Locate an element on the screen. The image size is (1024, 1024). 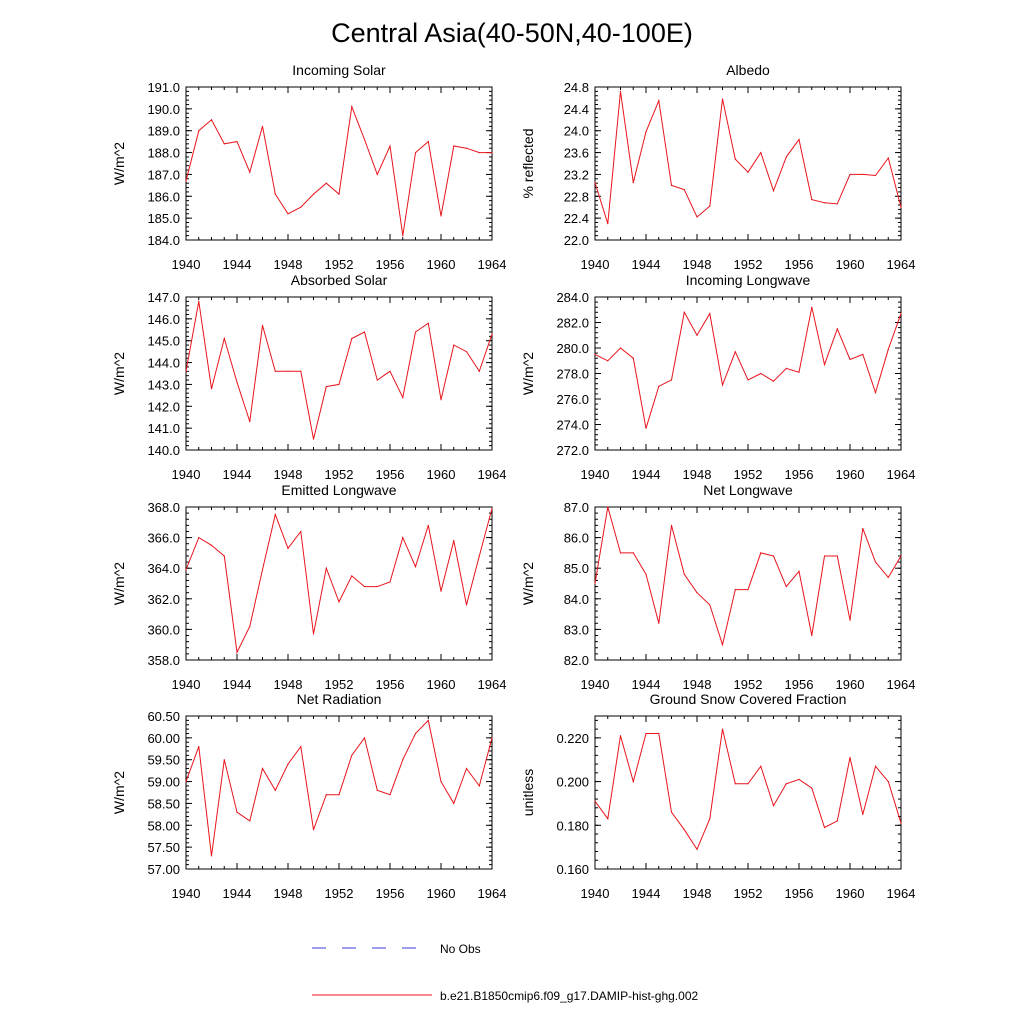
y-tick-label: 282.0 is located at coordinates (572, 323).